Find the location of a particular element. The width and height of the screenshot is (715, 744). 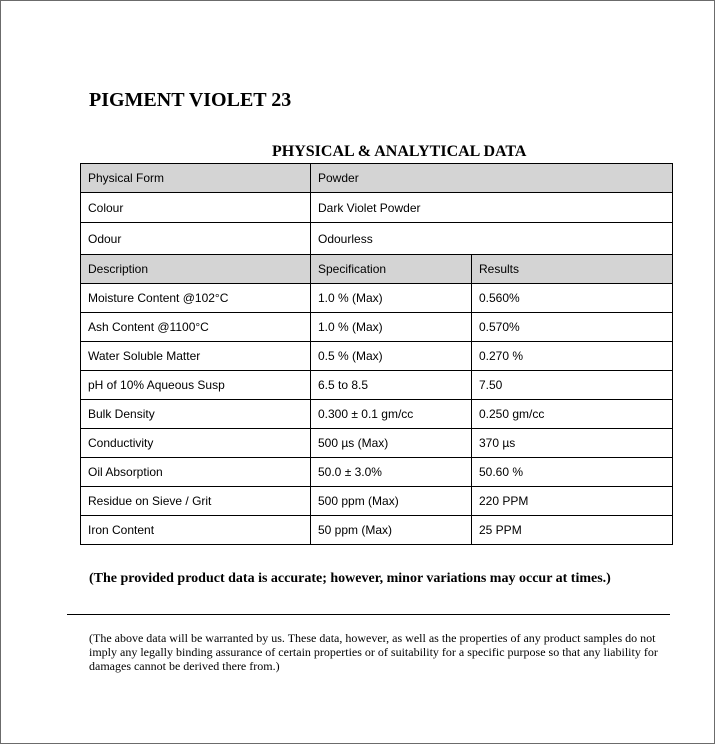

cell-description: Iron Content is located at coordinates (195, 530).